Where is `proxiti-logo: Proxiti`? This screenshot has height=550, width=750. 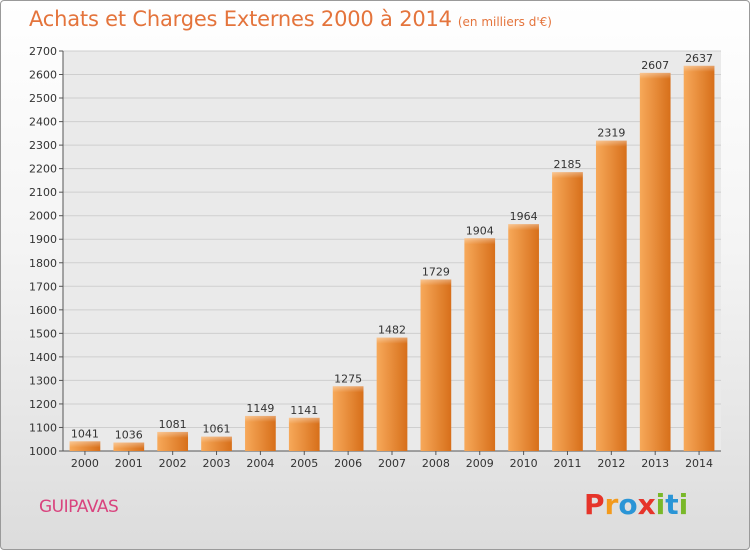 proxiti-logo: Proxiti is located at coordinates (636, 504).